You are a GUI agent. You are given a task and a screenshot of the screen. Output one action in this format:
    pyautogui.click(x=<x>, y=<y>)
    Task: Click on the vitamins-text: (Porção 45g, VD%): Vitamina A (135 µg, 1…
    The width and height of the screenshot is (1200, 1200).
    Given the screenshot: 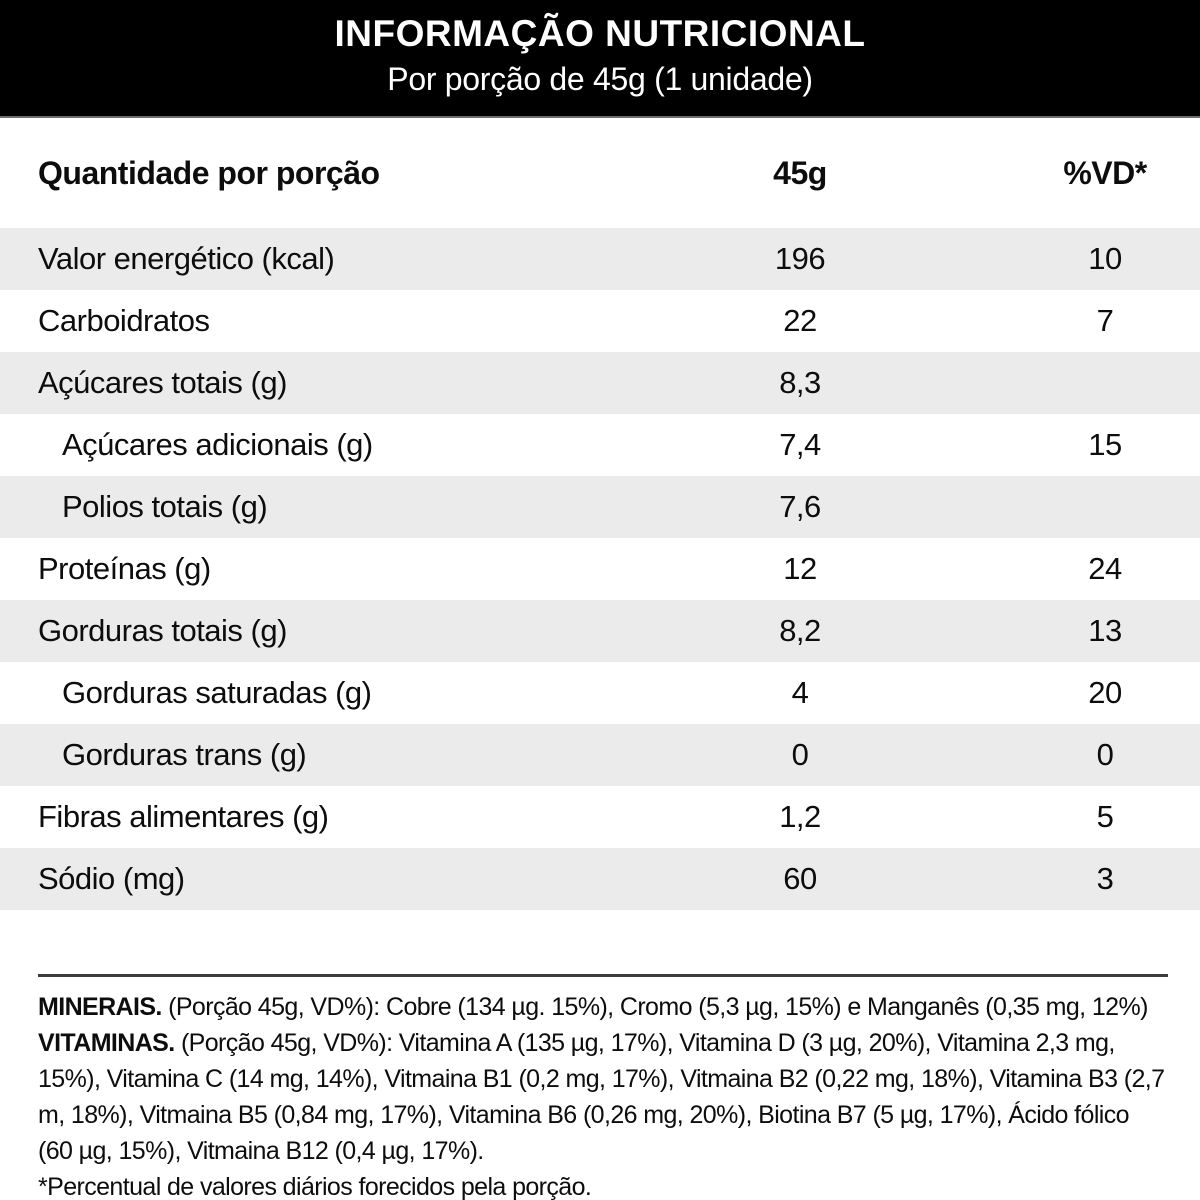 What is the action you would take?
    pyautogui.click(x=601, y=1097)
    